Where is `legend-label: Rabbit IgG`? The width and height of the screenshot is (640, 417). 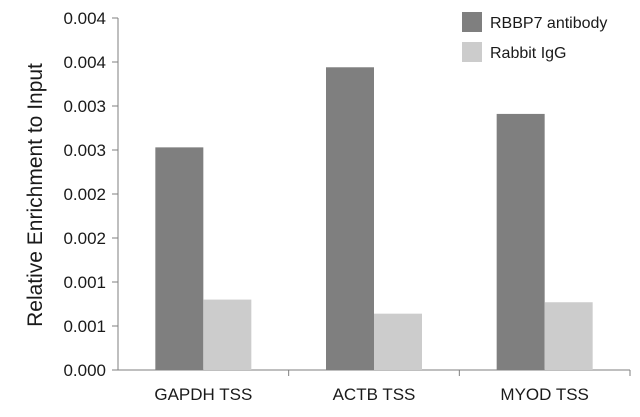 legend-label: Rabbit IgG is located at coordinates (528, 53).